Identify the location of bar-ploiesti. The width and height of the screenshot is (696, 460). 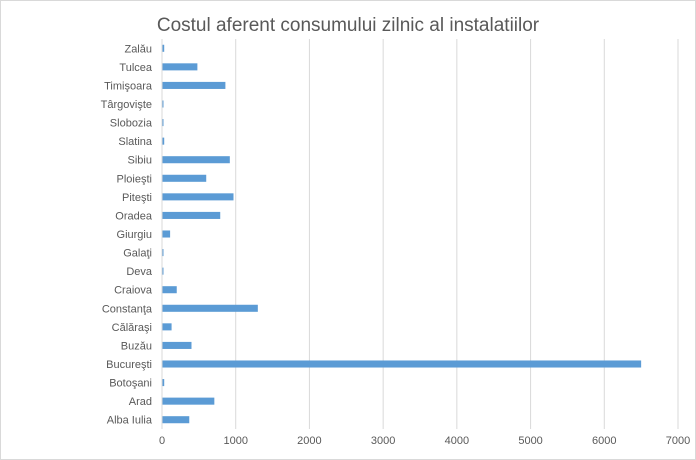
(184, 178).